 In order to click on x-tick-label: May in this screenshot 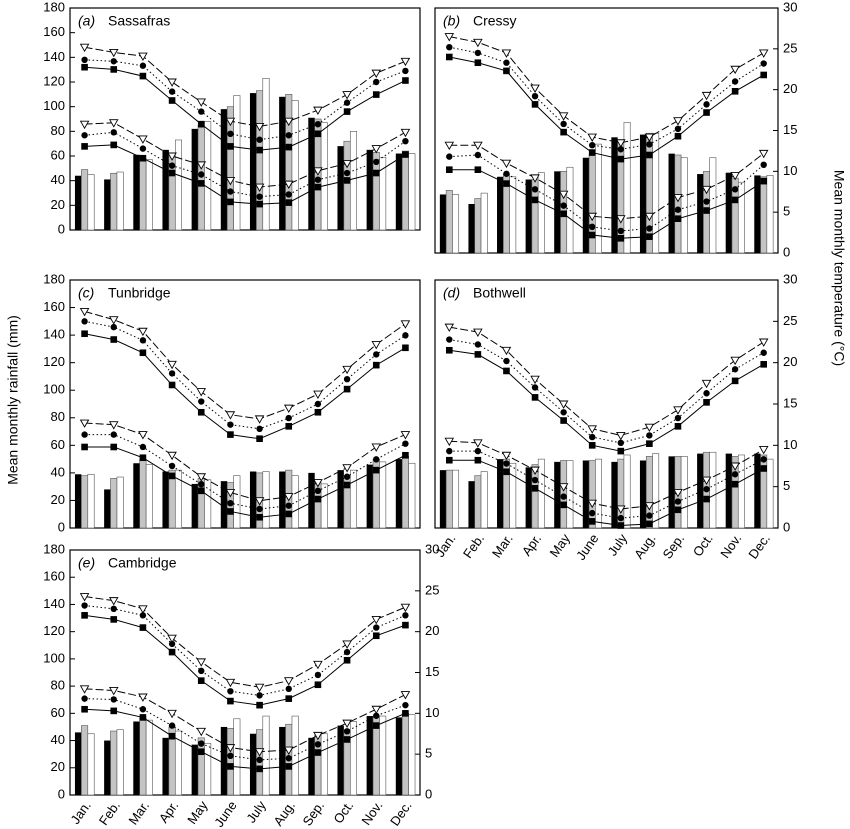, I will do `click(197, 812)`.